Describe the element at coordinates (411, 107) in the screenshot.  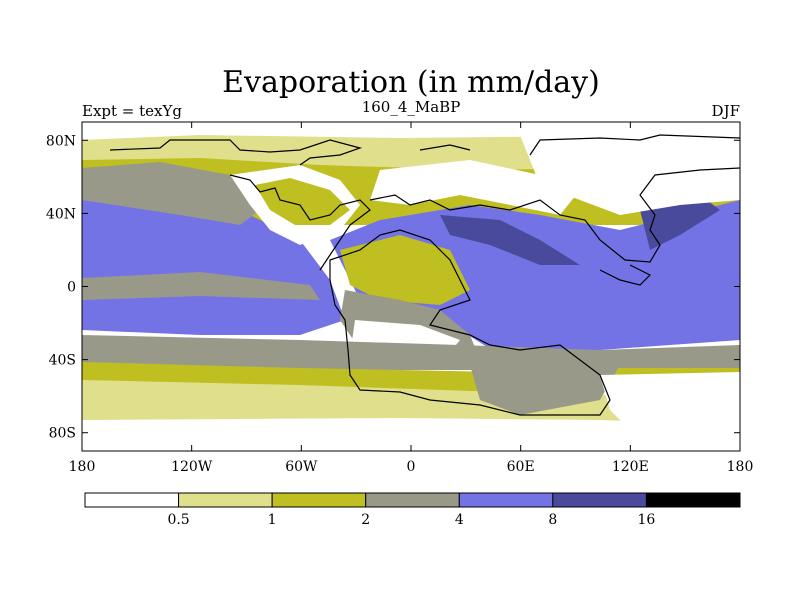
I see `period-label: 160_4_MaBP` at that location.